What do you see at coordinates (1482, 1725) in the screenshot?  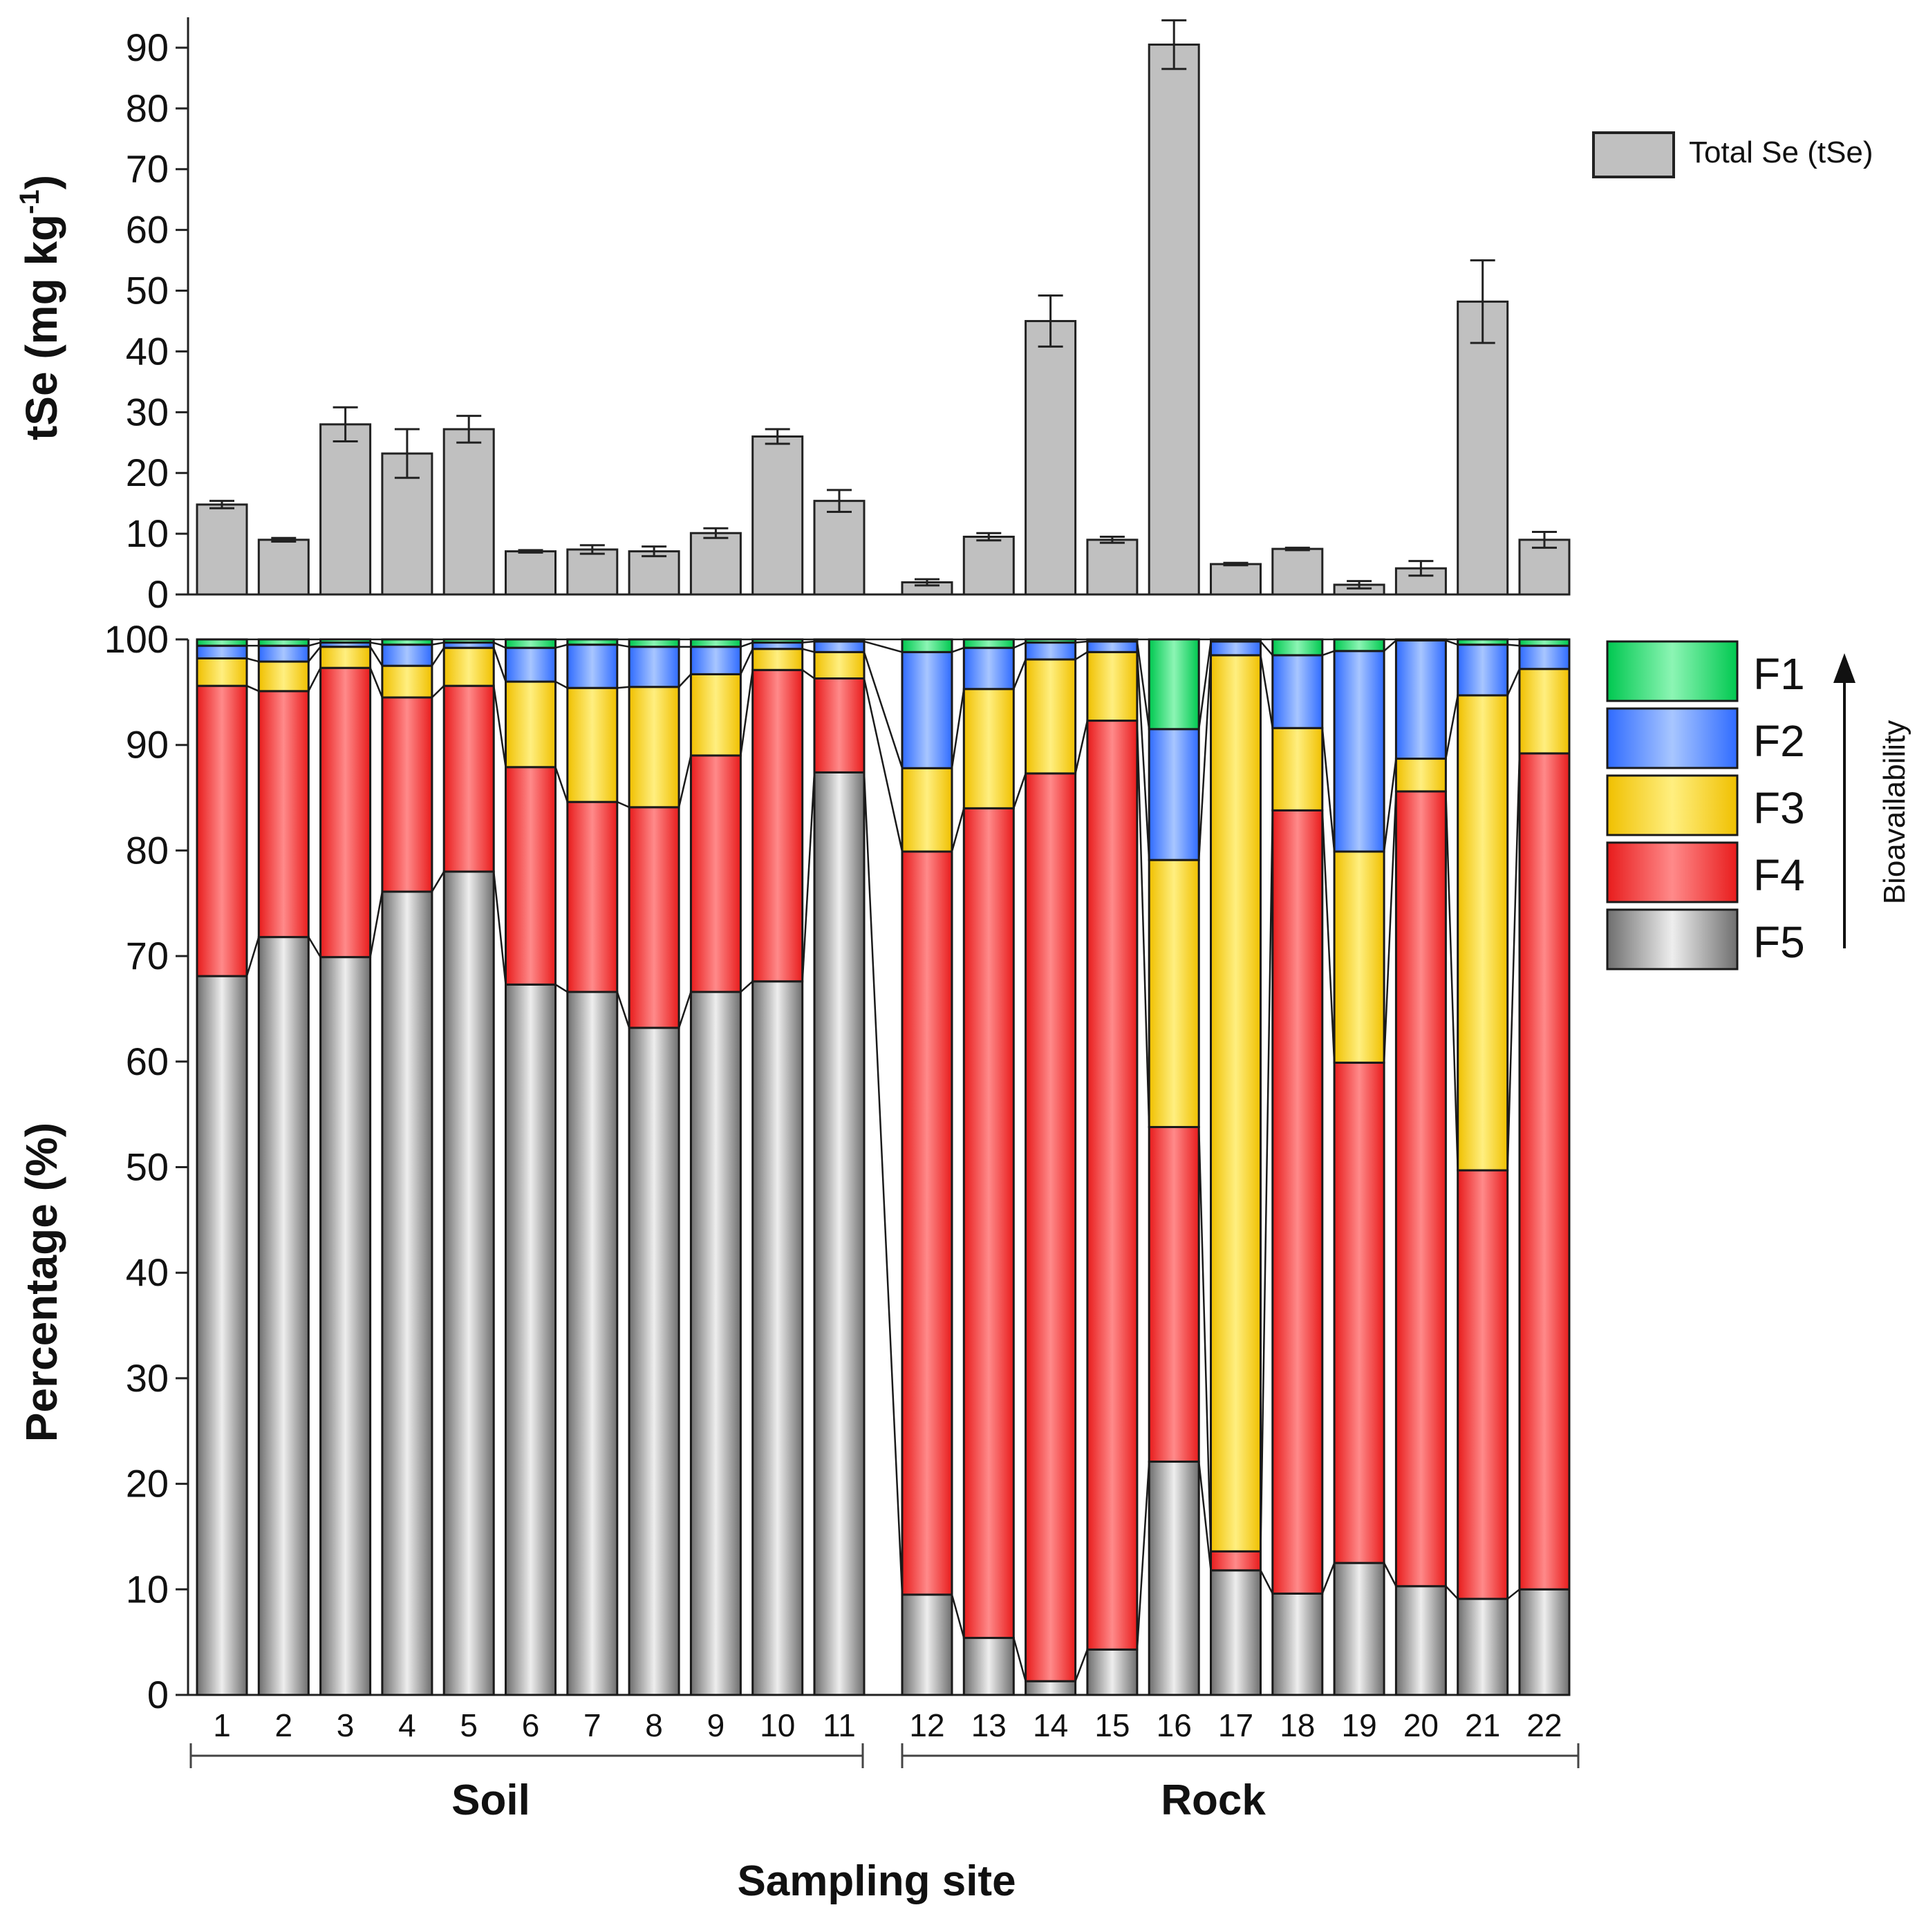 I see `x-tick-label: 21` at bounding box center [1482, 1725].